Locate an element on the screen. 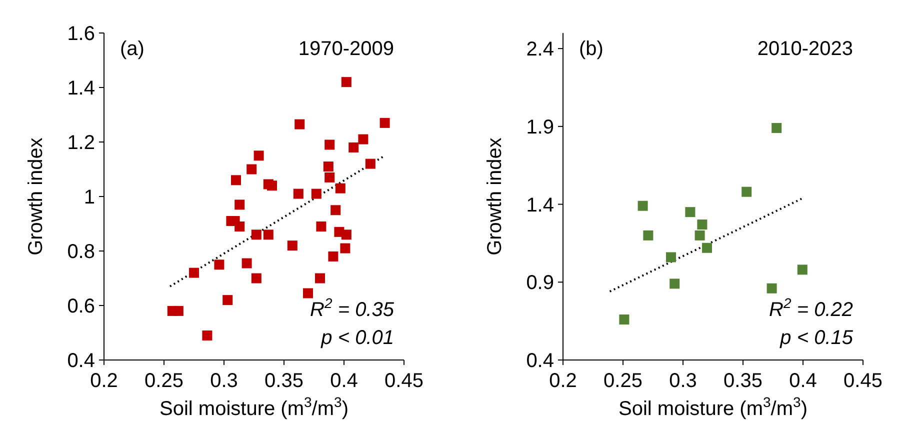 Image resolution: width=898 pixels, height=423 pixels. chart-title: 2010-2023 is located at coordinates (805, 49).